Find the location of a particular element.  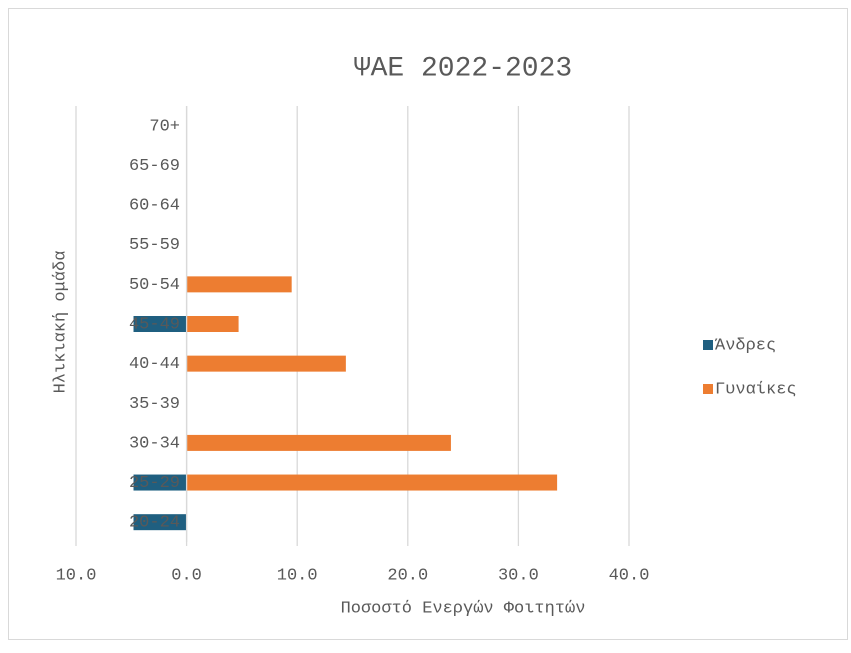

x-axis-label: Ποσοστό Ενεργών Φοιτητών is located at coordinates (463, 608).